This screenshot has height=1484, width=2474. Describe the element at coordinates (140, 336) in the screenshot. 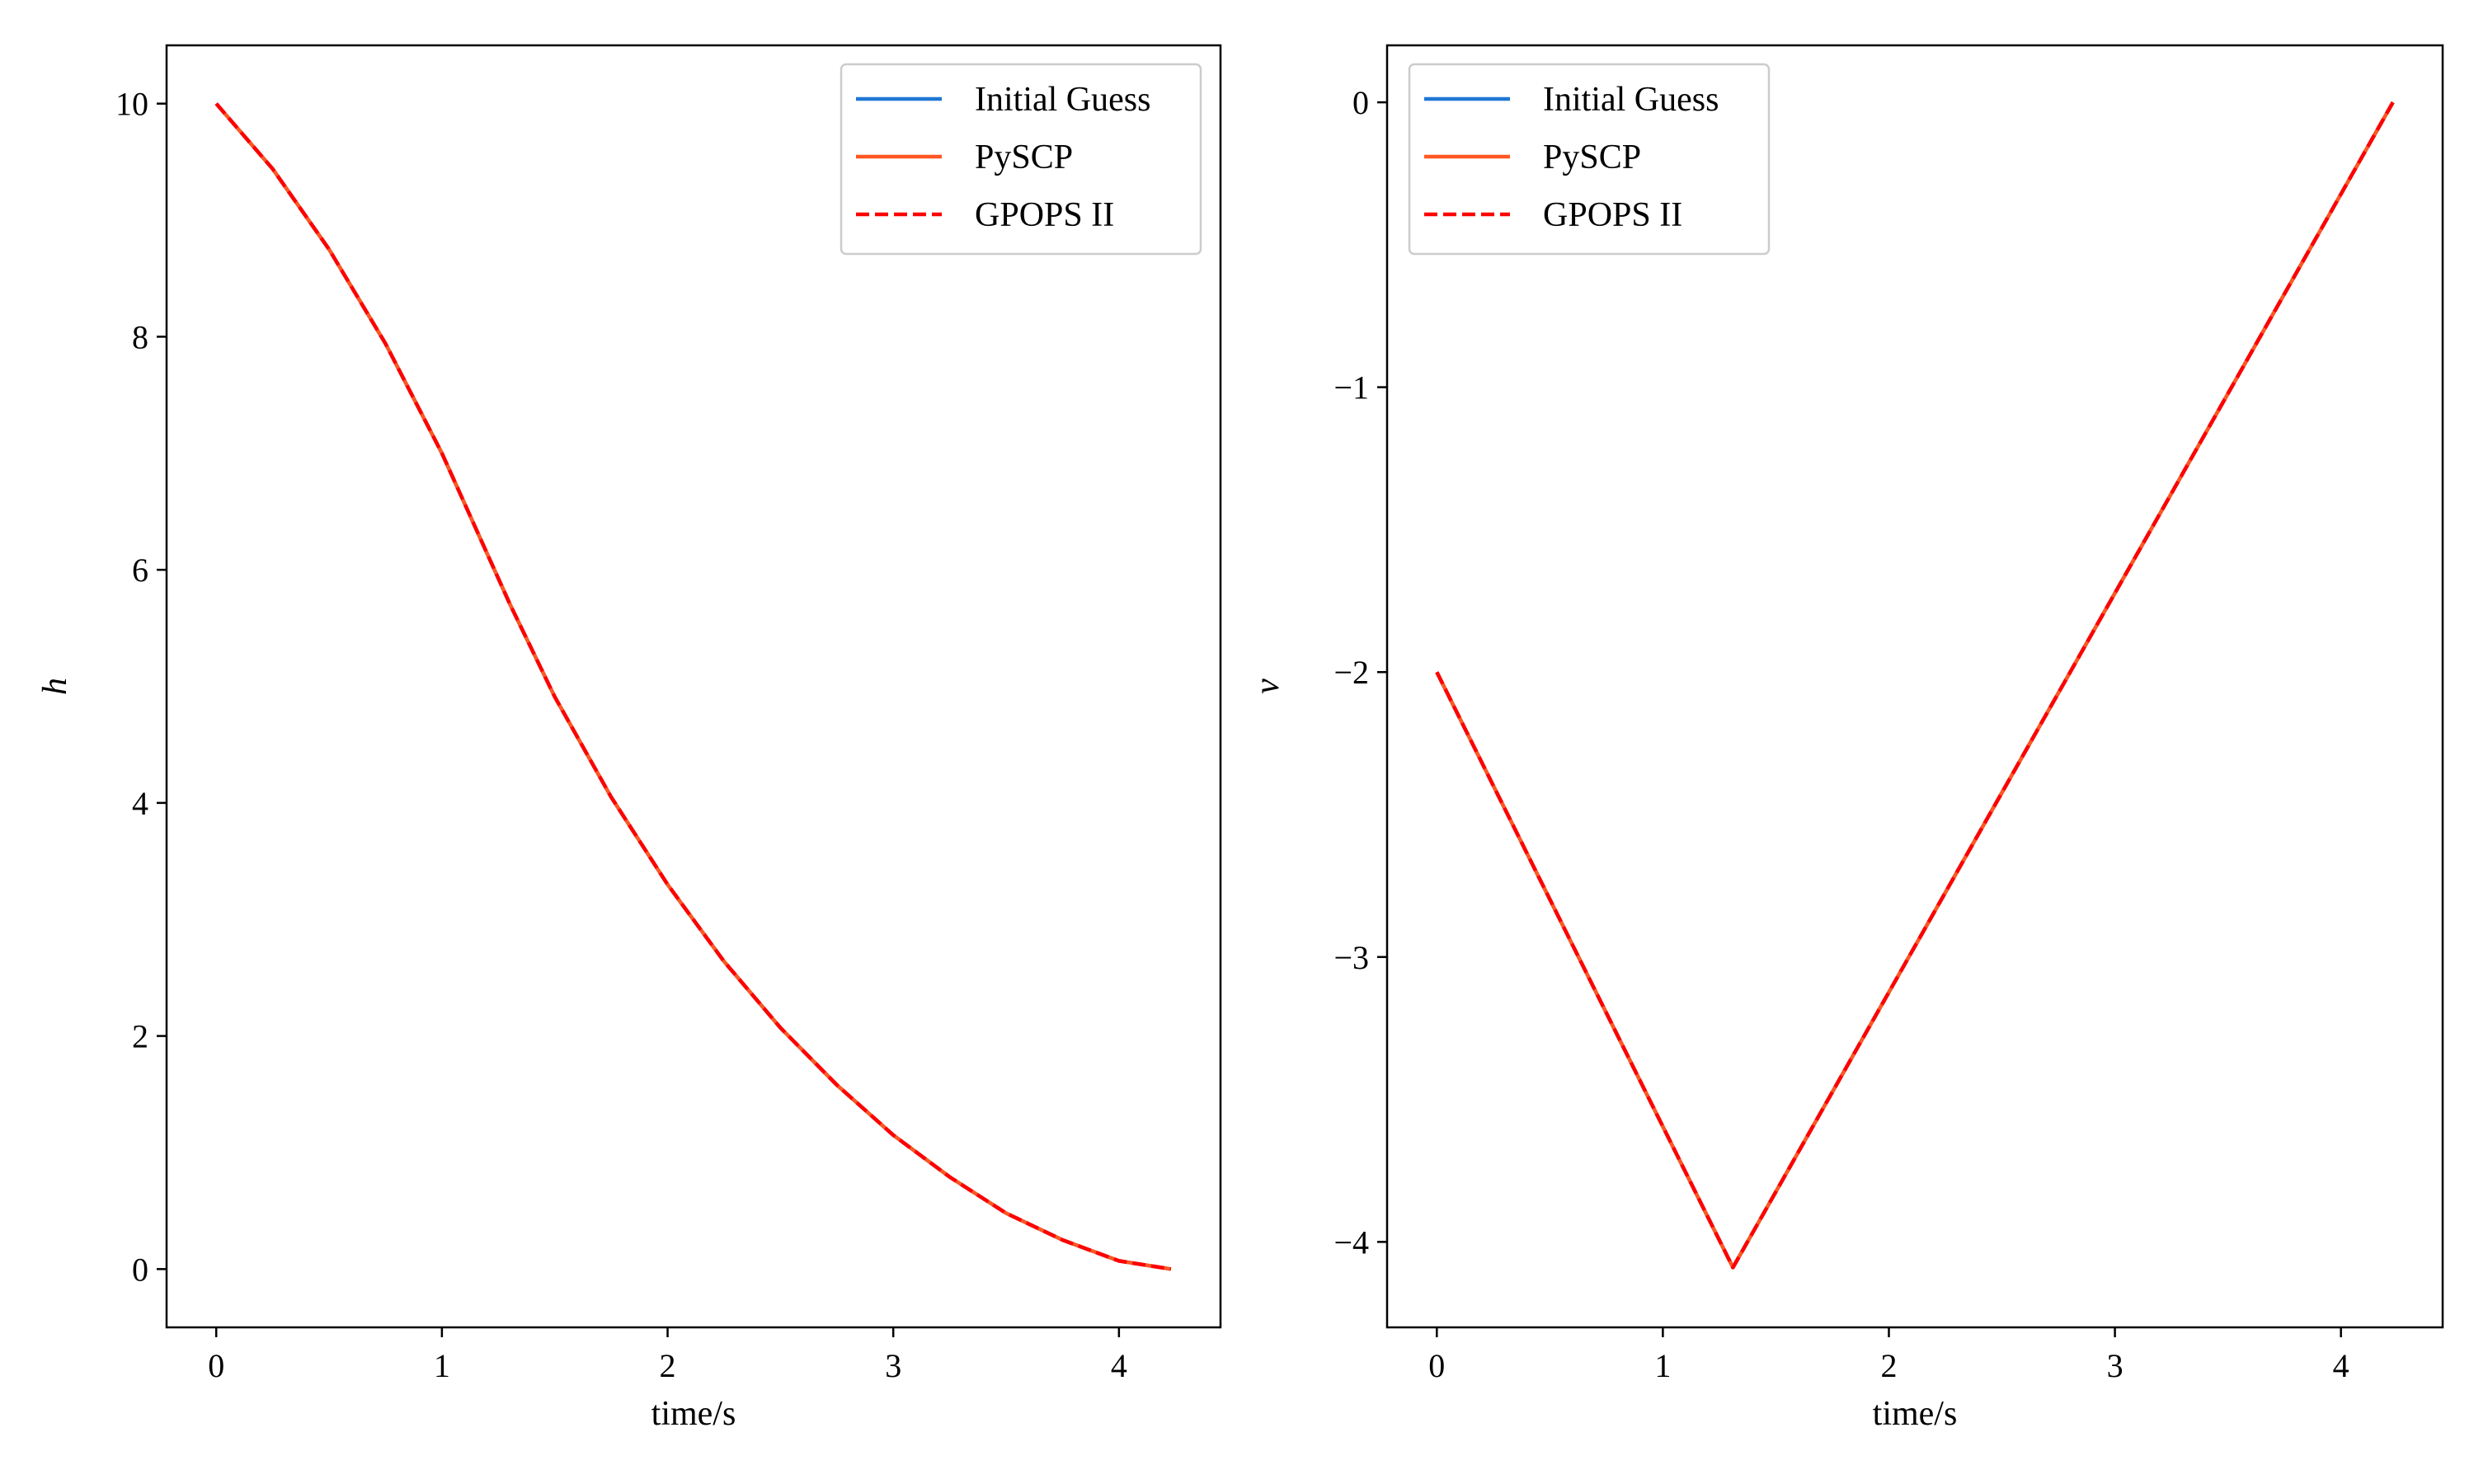

I see `y-tick-label: 8` at that location.